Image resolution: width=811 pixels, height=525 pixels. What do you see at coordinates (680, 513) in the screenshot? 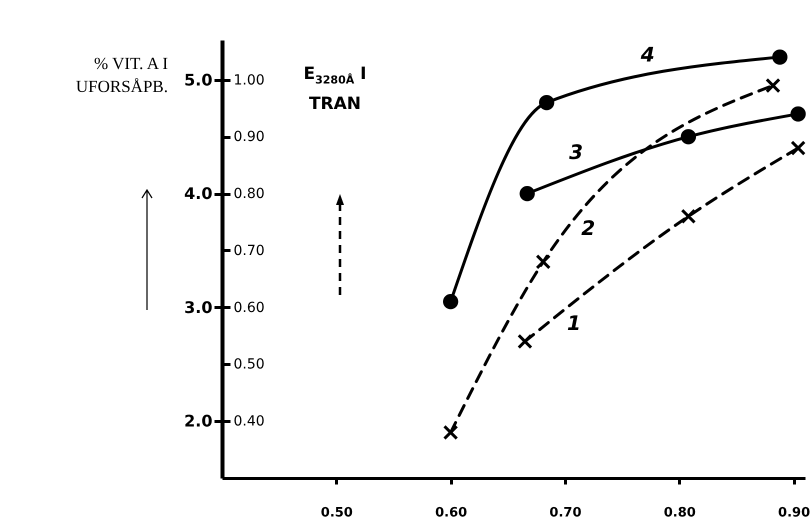
I see `x-tick-label: 0.80` at bounding box center [680, 513].